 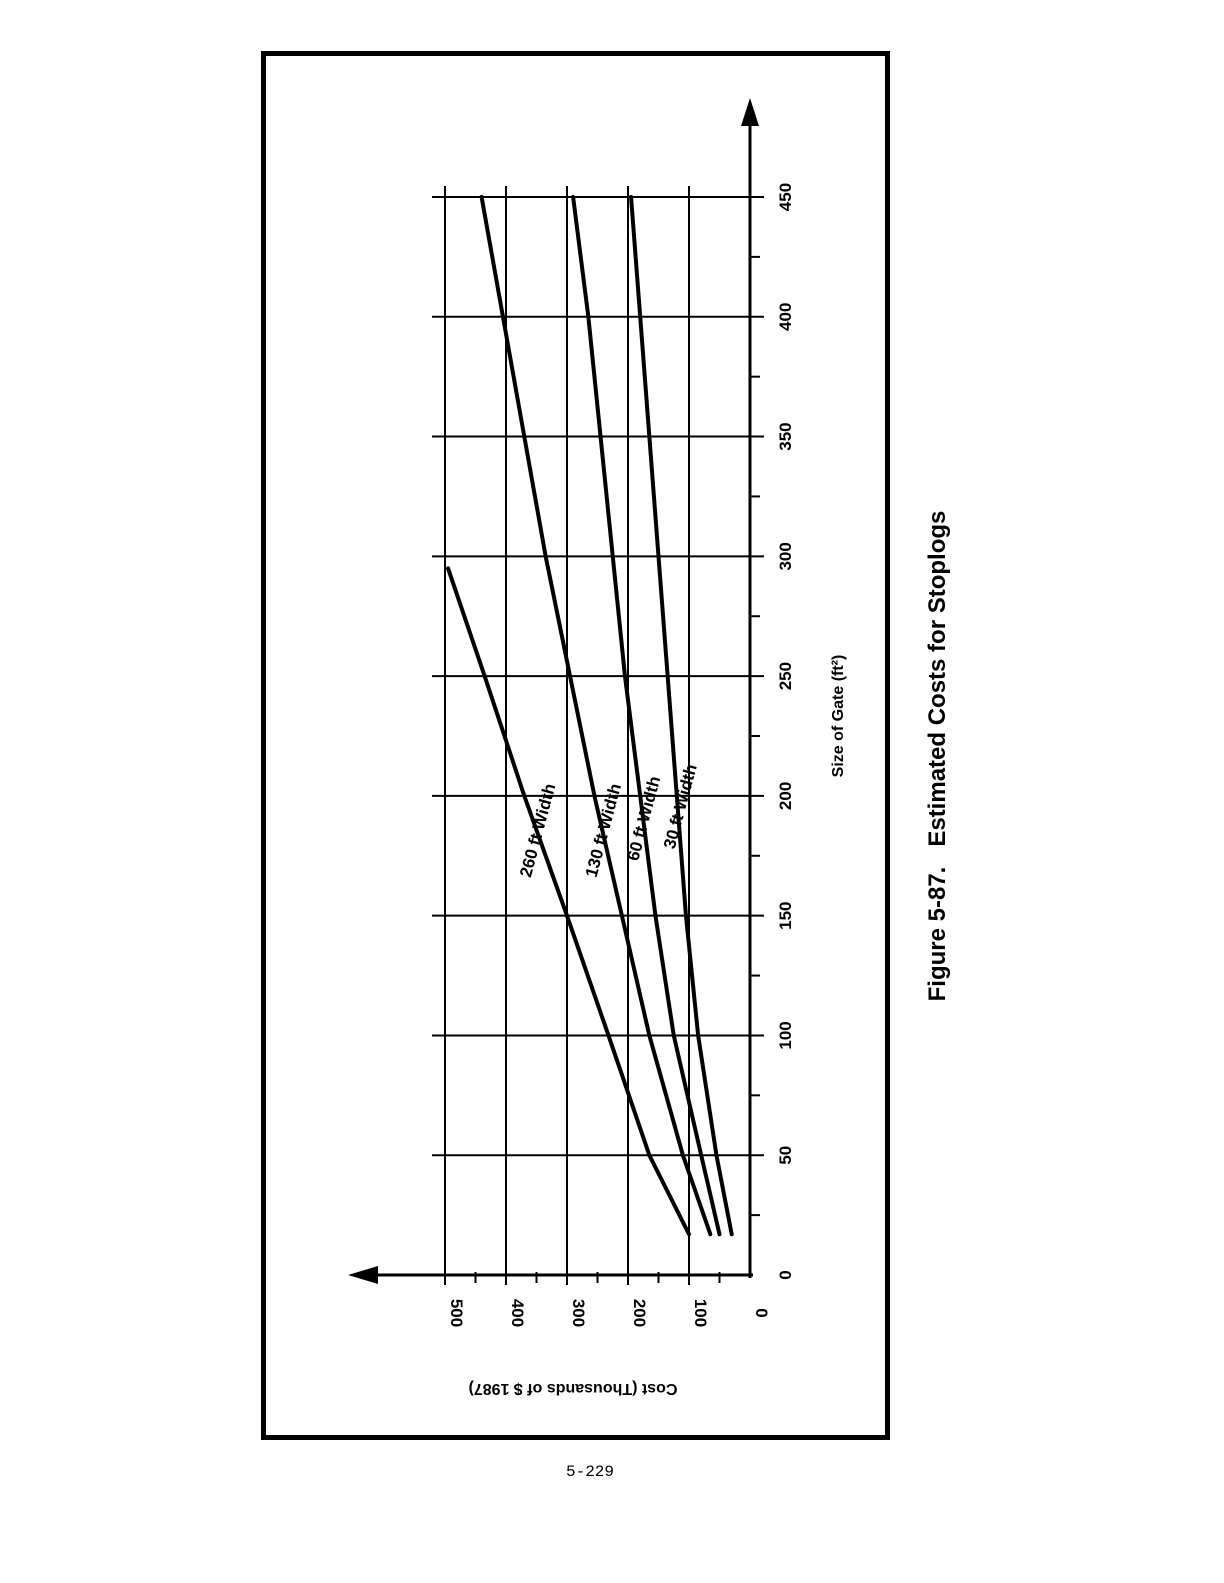 I want to click on x-axis-arrow, so click(x=750, y=112).